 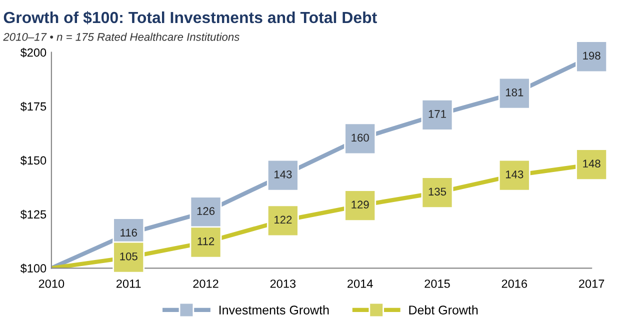 I want to click on x-tick-label: 2010, so click(x=51, y=284).